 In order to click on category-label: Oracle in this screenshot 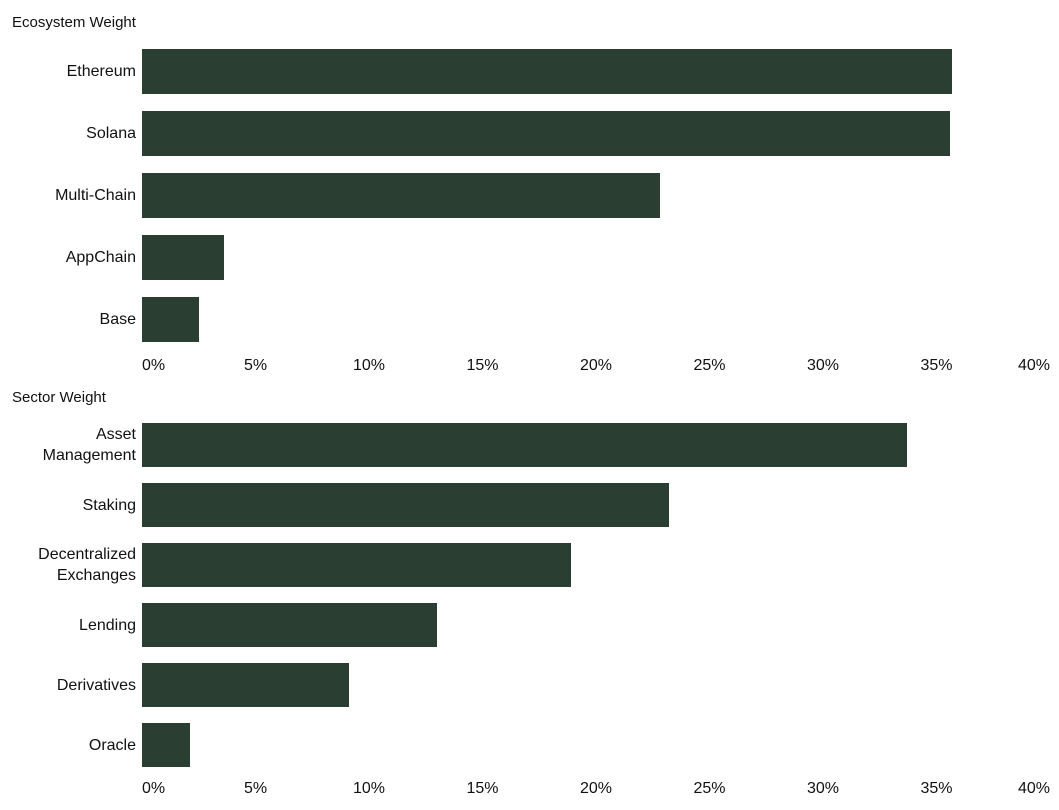, I will do `click(112, 745)`.